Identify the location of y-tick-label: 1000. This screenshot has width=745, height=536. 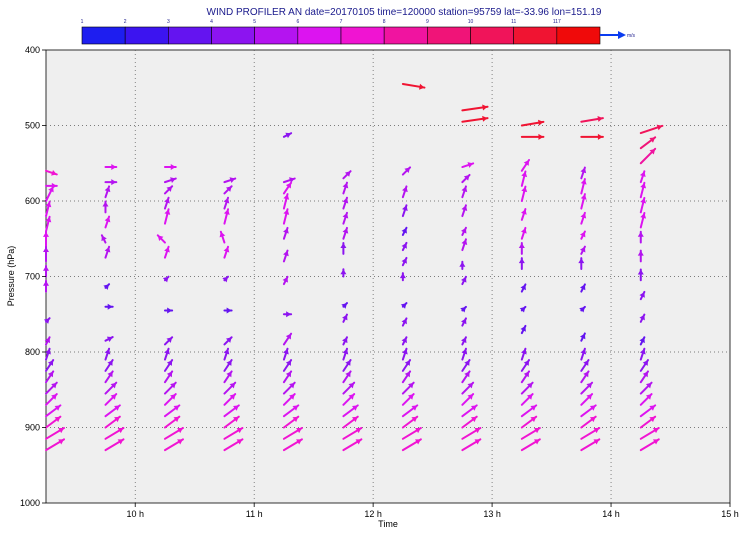
(30, 503).